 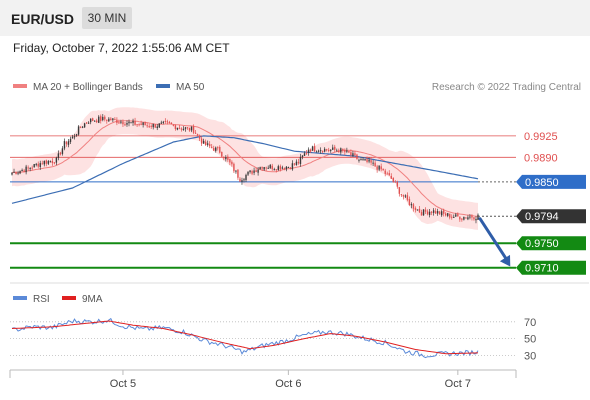 What do you see at coordinates (542, 217) in the screenshot?
I see `level-tag-text: 0.9794` at bounding box center [542, 217].